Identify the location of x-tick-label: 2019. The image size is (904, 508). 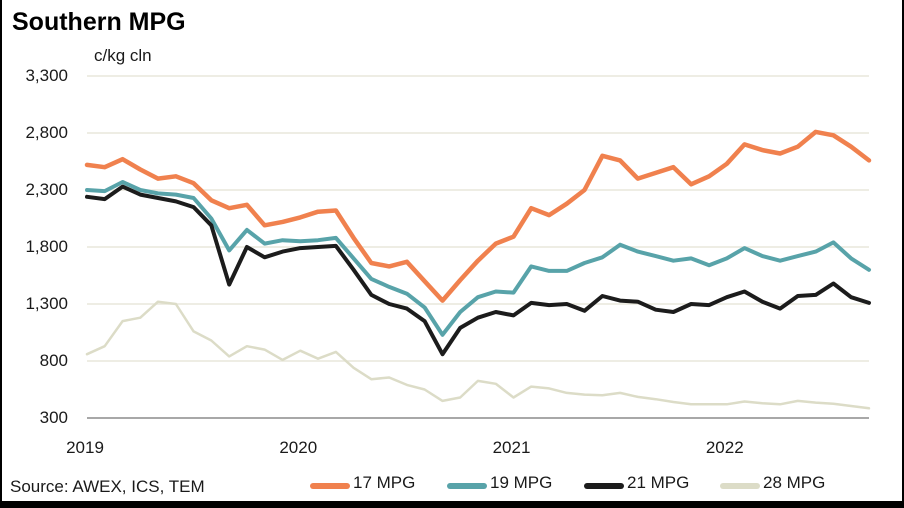
(85, 447).